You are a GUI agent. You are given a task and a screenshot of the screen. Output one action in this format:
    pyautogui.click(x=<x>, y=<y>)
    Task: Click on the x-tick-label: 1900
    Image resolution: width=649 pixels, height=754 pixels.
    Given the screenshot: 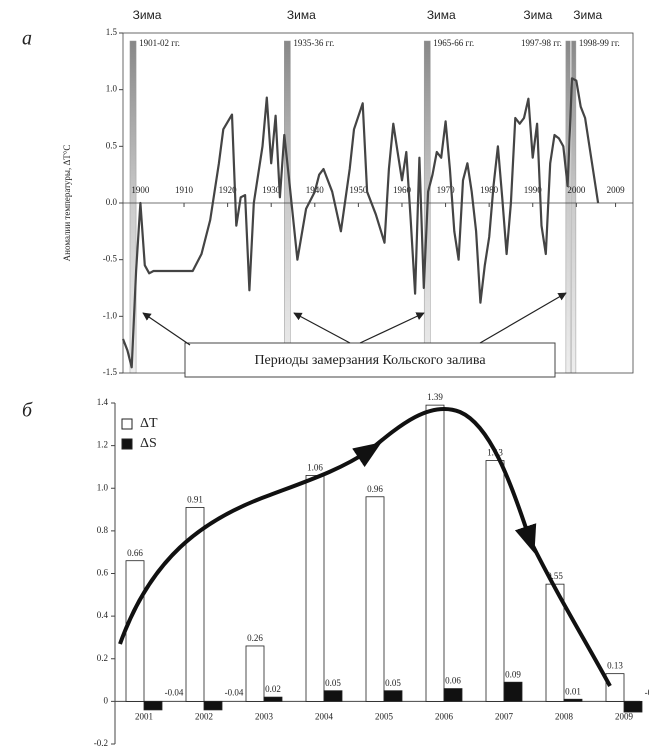 What is the action you would take?
    pyautogui.click(x=140, y=190)
    